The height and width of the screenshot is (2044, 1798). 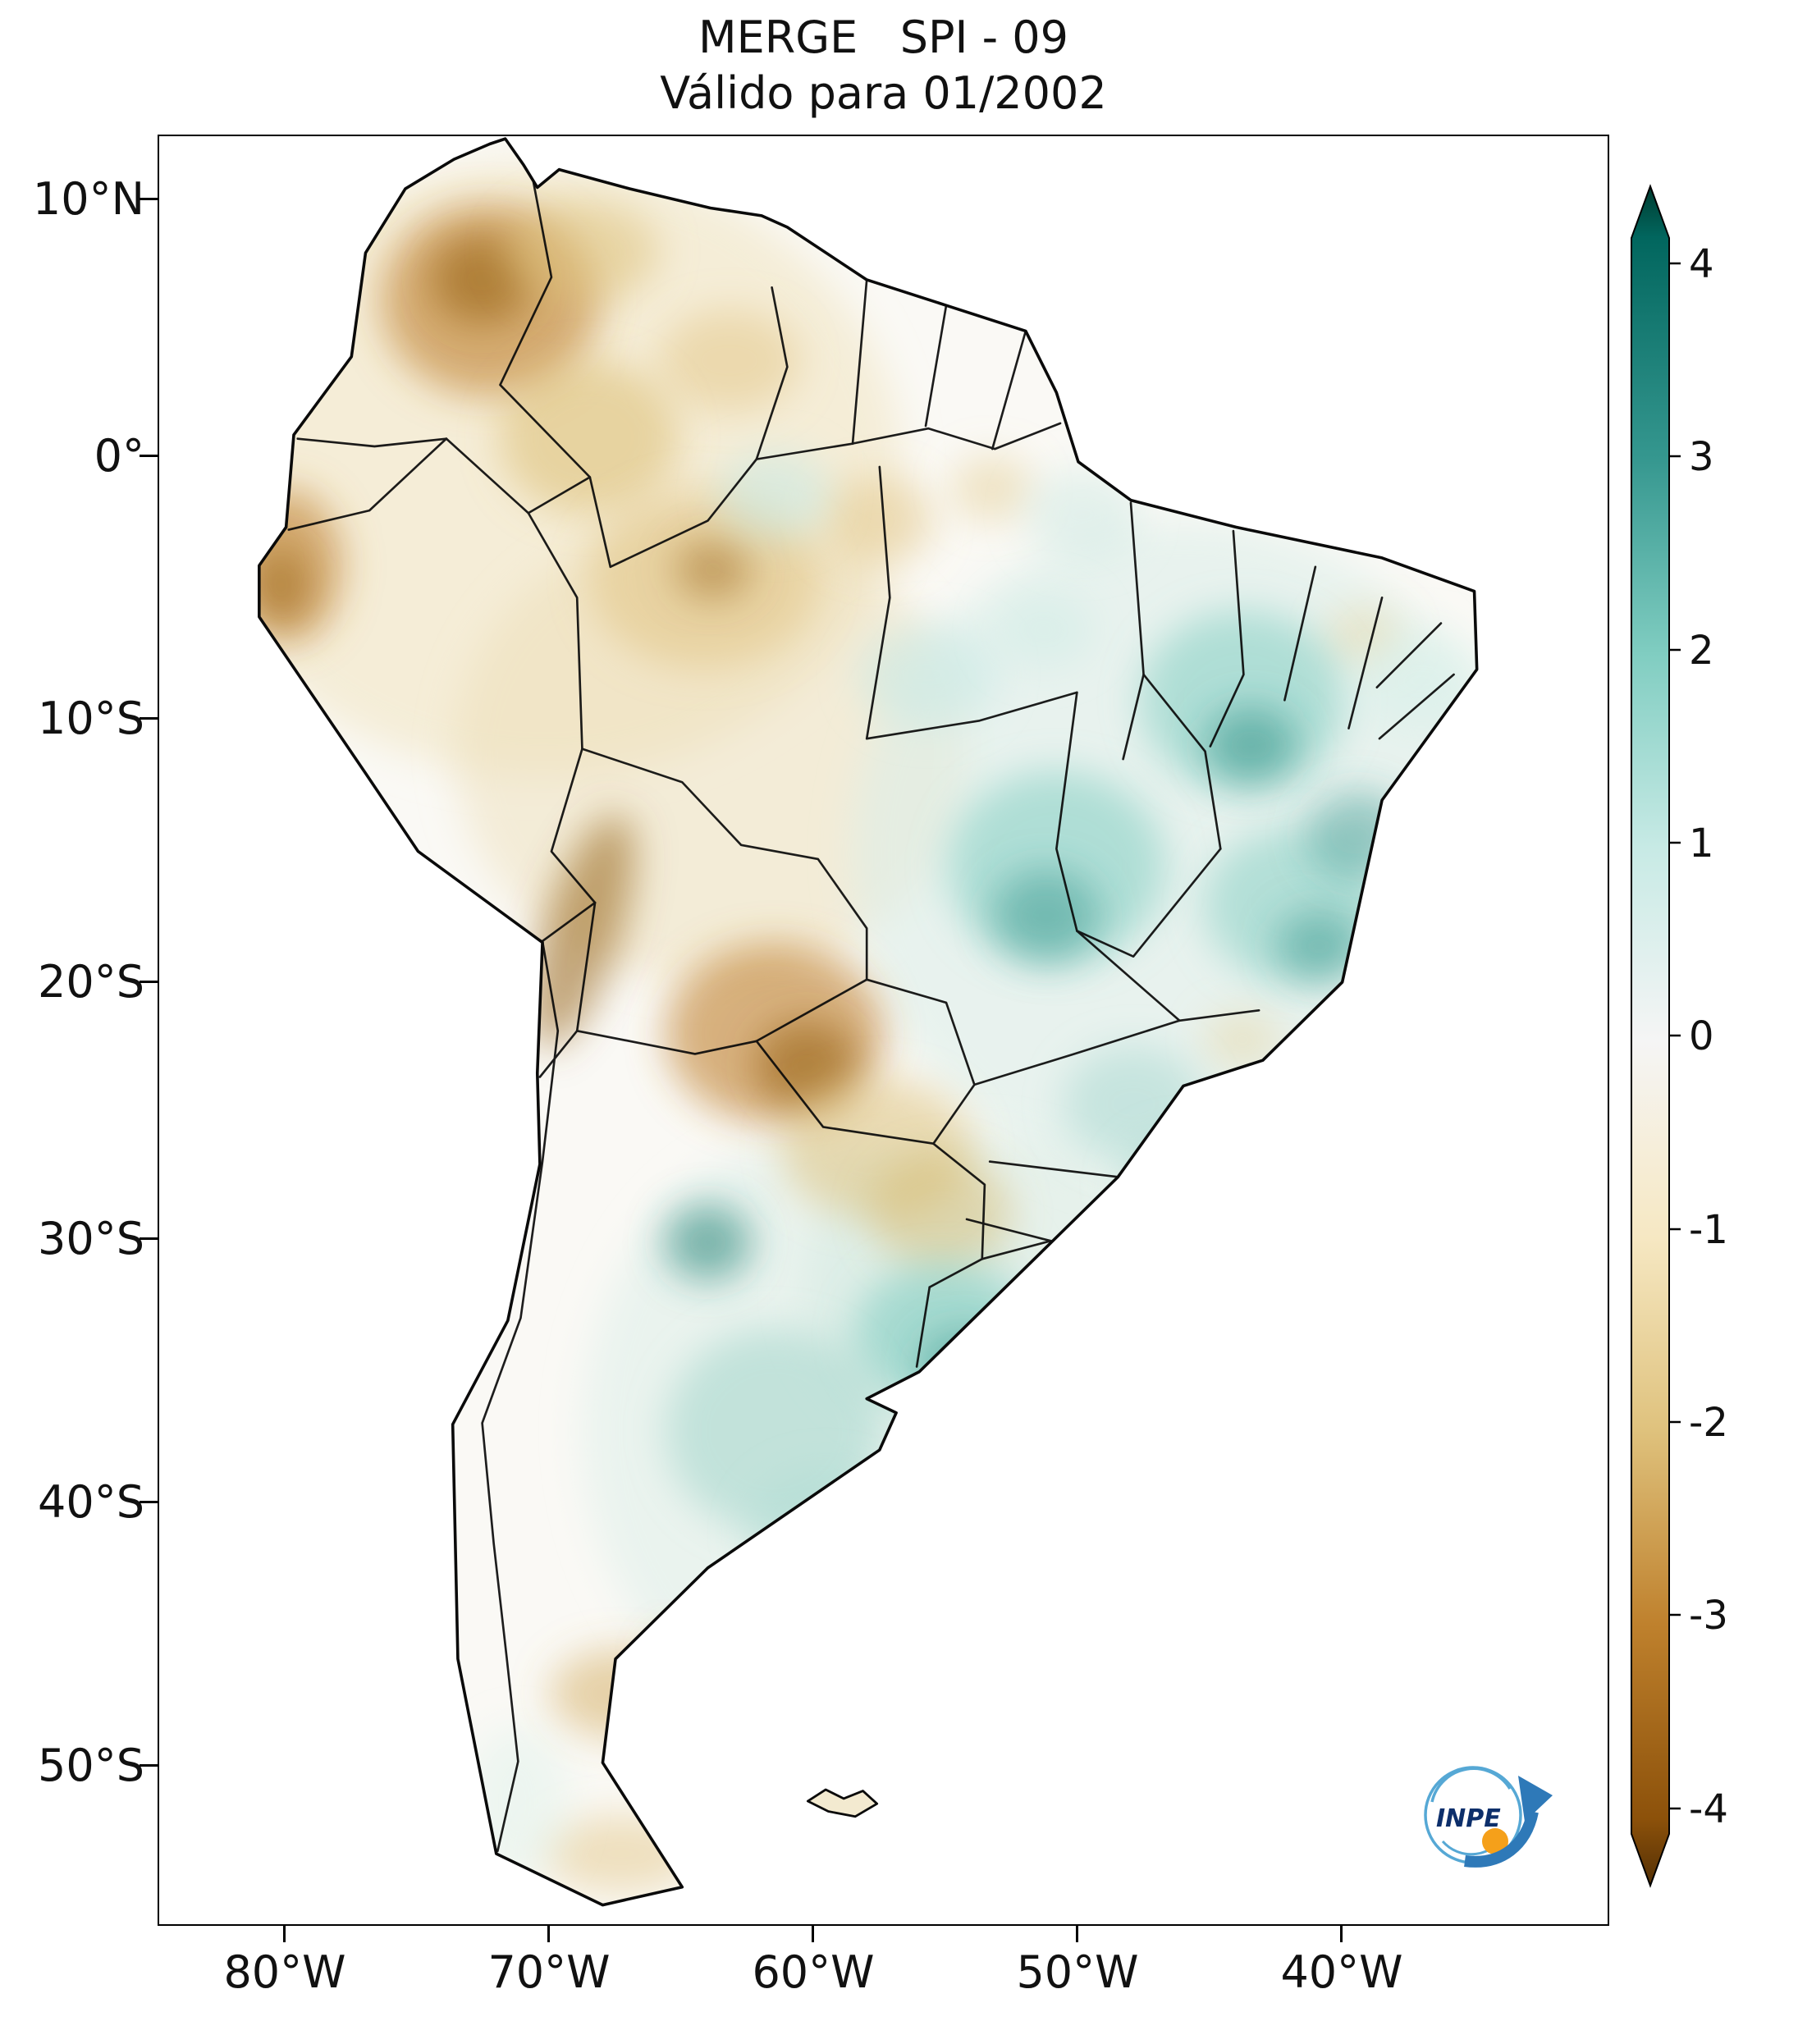 What do you see at coordinates (1495, 1841) in the screenshot?
I see `logo-globe` at bounding box center [1495, 1841].